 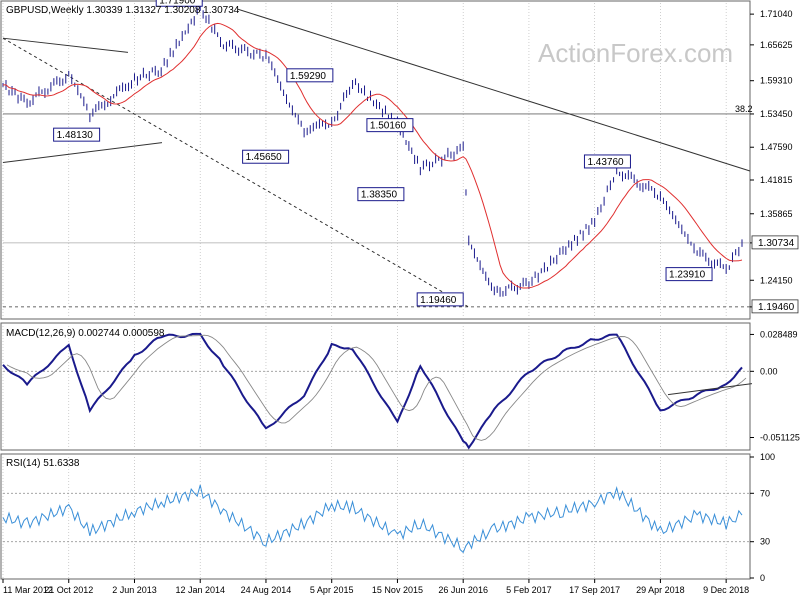 What do you see at coordinates (85, 333) in the screenshot?
I see `macd-title: MACD(12,26,9) 0.002744 0.000598` at bounding box center [85, 333].